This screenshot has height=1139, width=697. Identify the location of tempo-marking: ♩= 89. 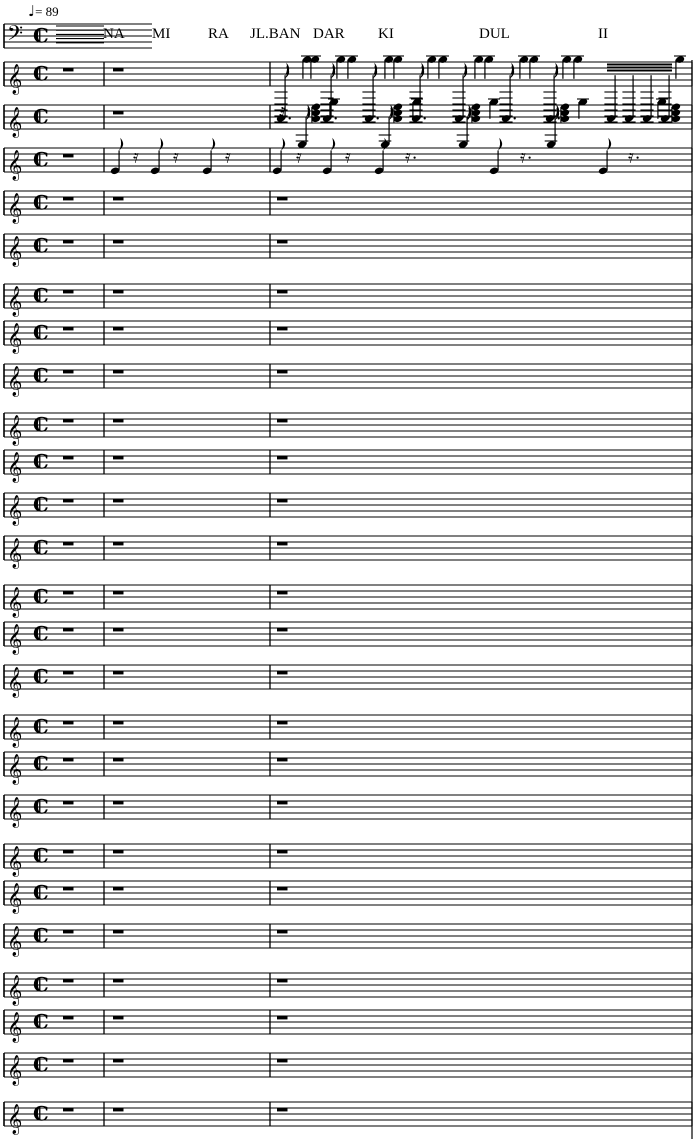
(43, 11).